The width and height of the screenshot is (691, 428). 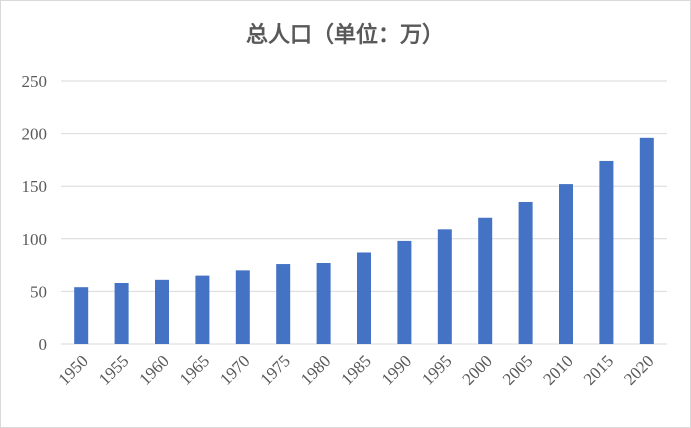 I want to click on bar-1990, so click(x=404, y=292).